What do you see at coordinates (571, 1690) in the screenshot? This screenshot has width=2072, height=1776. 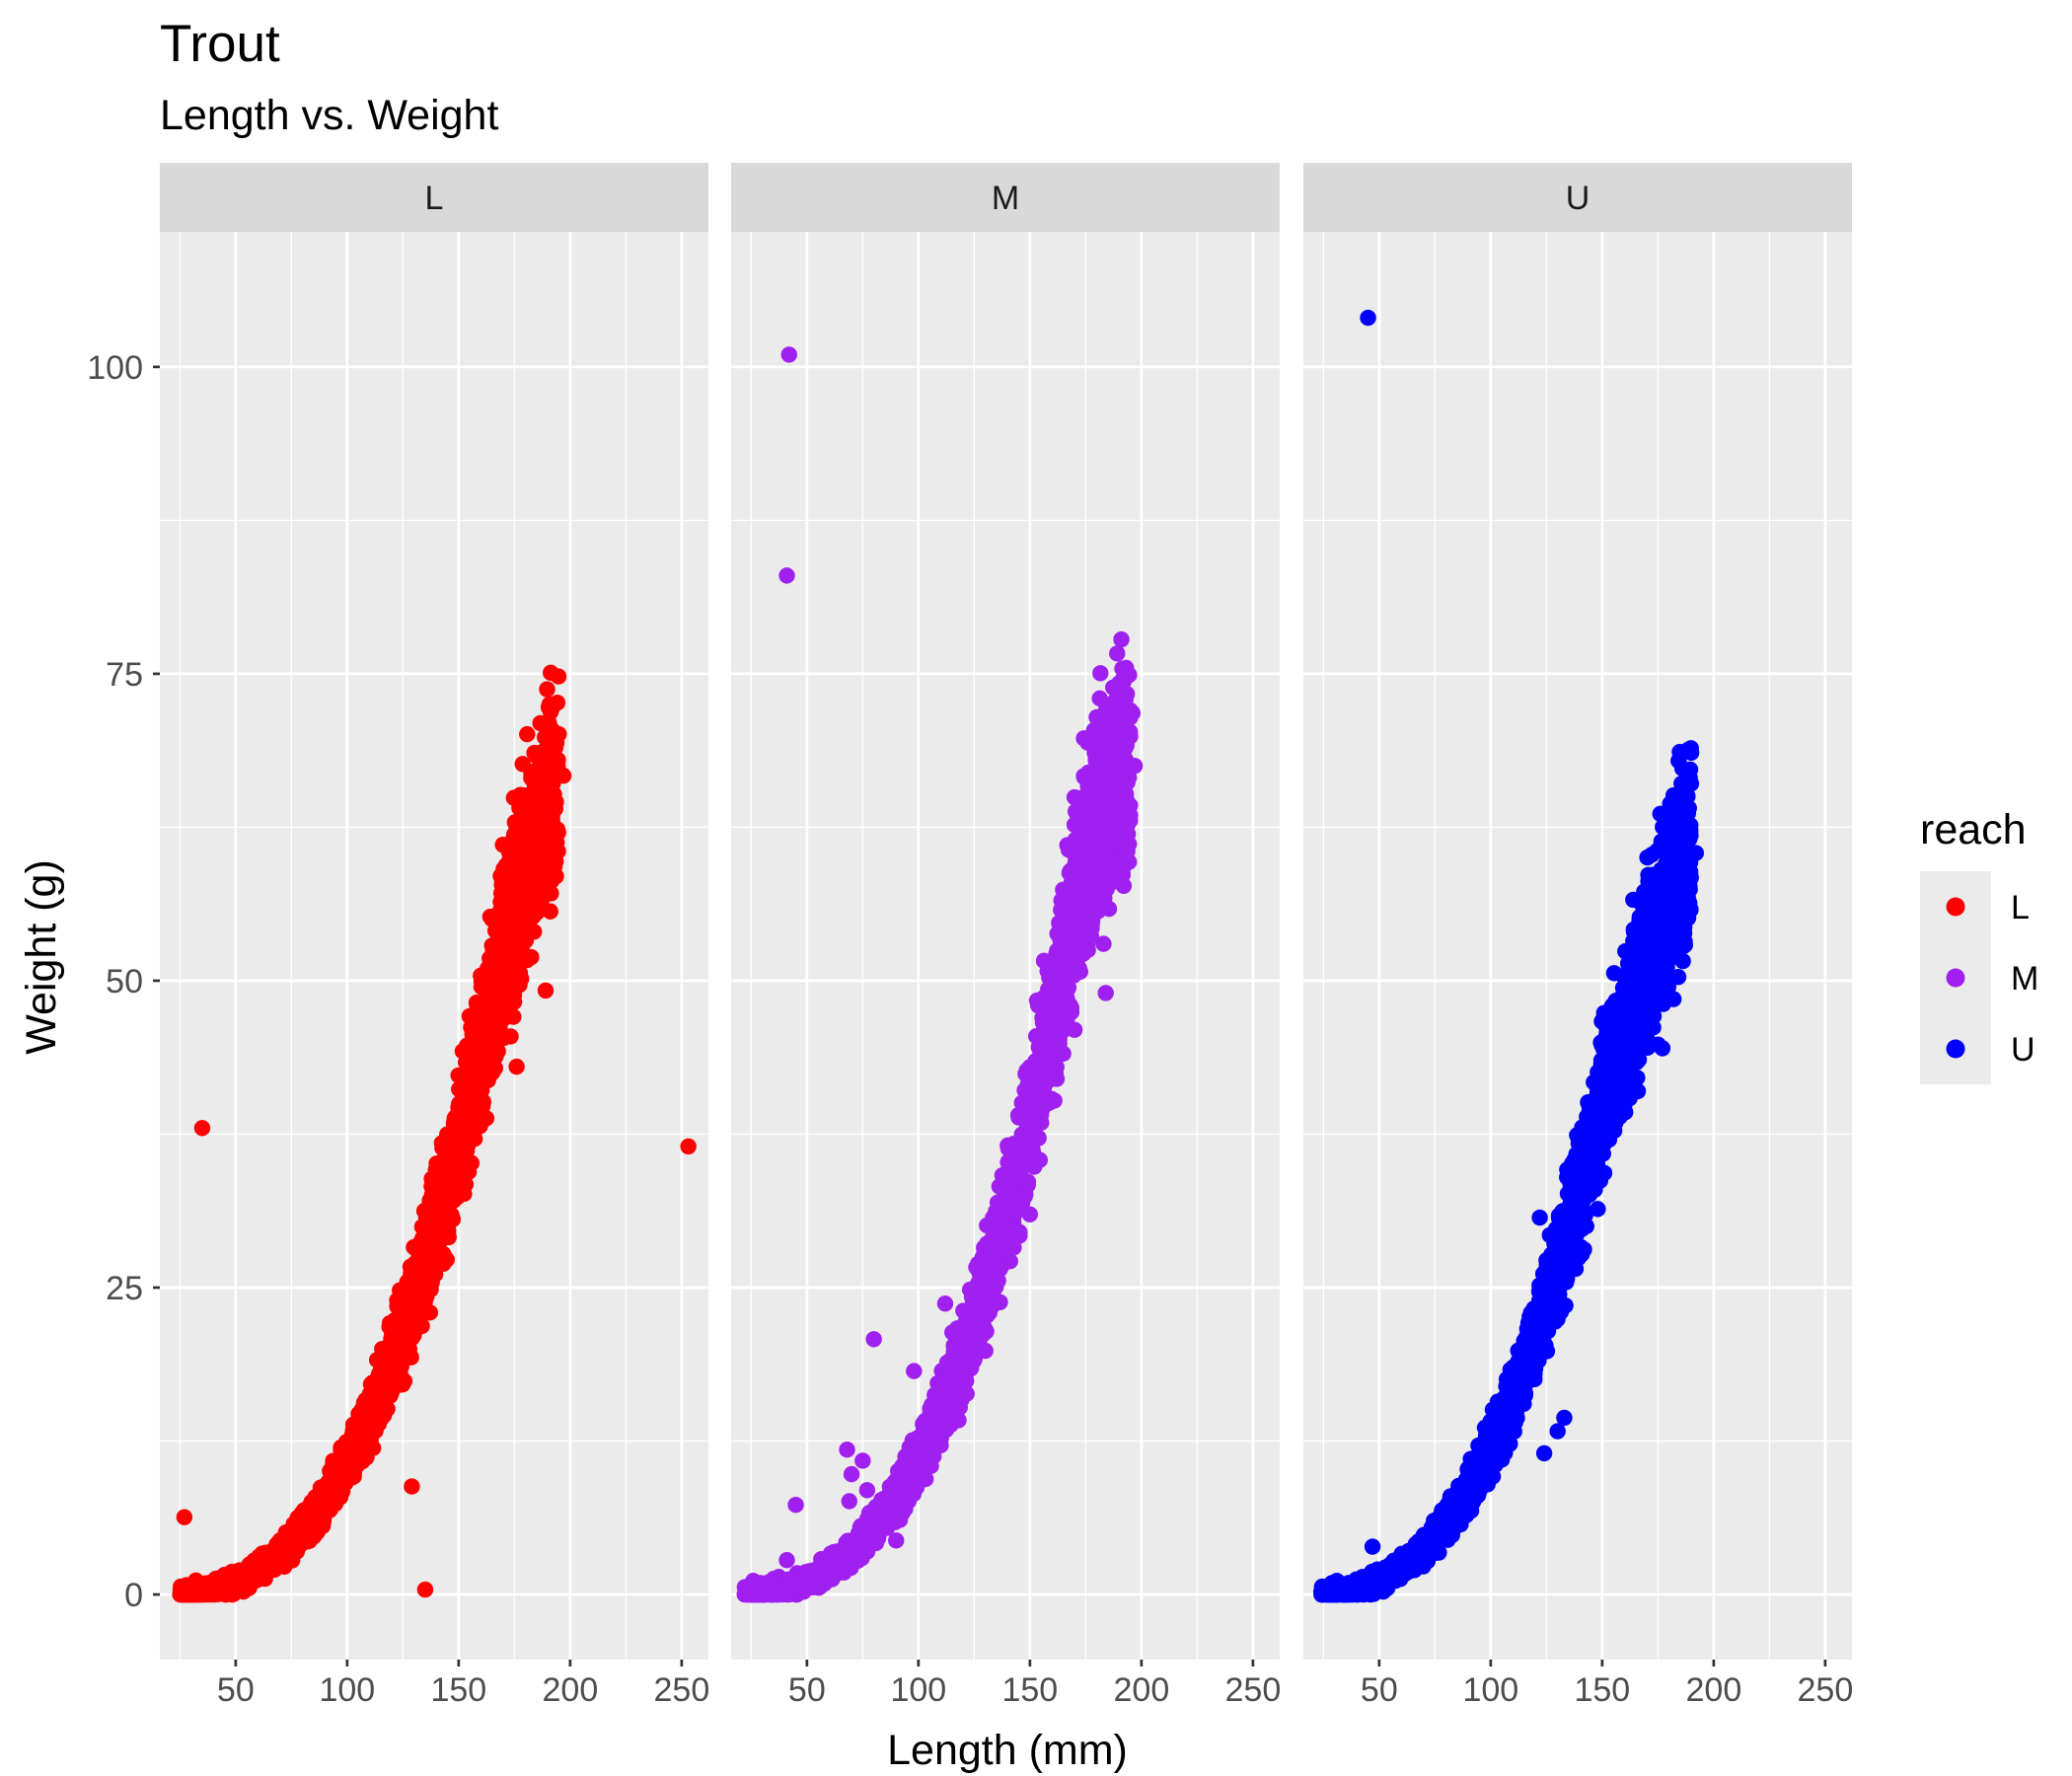 I see `x-tick-label: 200` at bounding box center [571, 1690].